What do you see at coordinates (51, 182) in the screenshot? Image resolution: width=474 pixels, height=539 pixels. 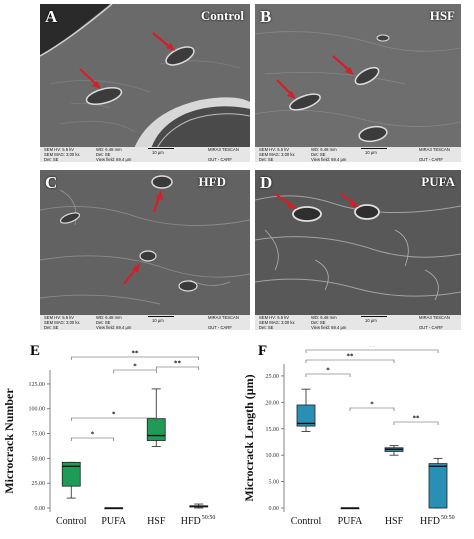 I see `panel-label-c: C` at bounding box center [51, 182].